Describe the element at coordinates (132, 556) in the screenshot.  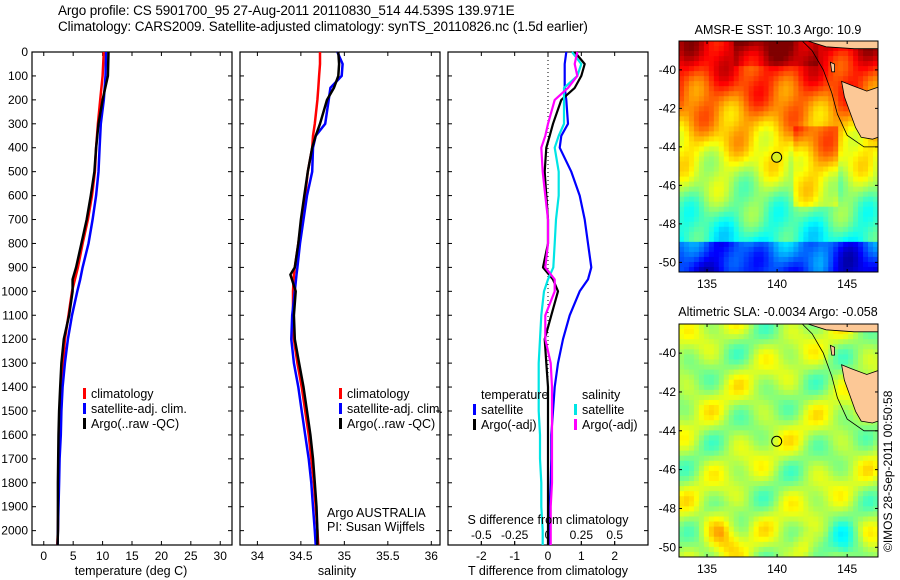
I see `x-tick-label: 15` at that location.